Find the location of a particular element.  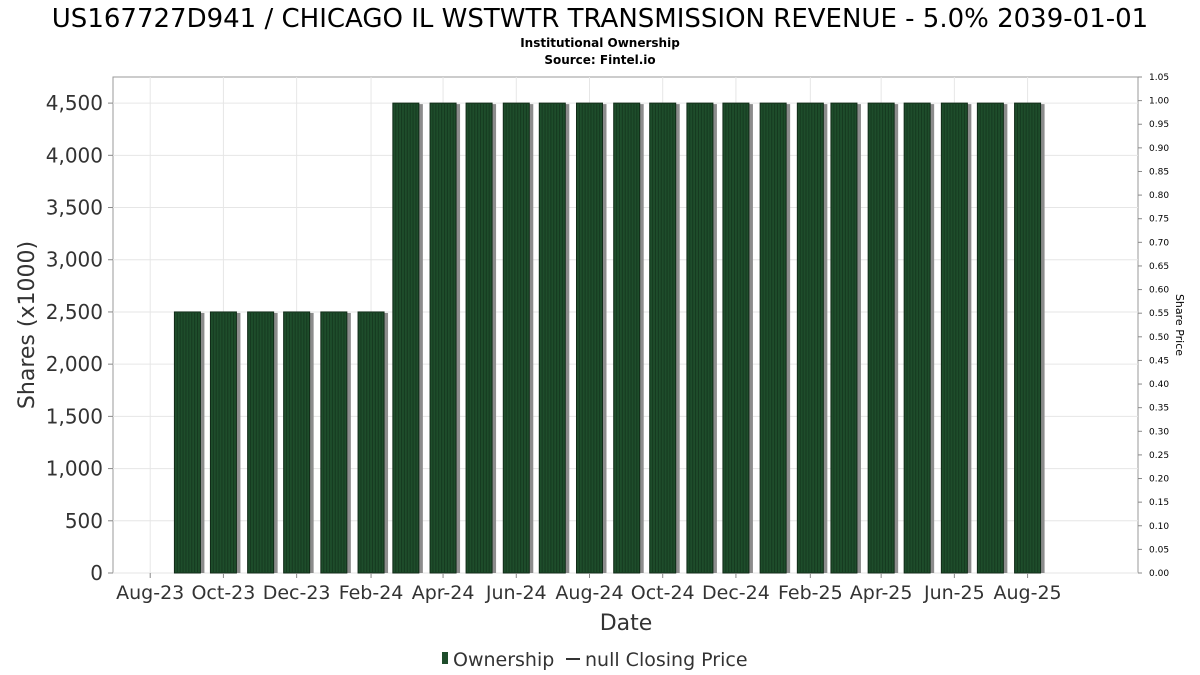

y2-tick-label: 1.05 is located at coordinates (1159, 78).